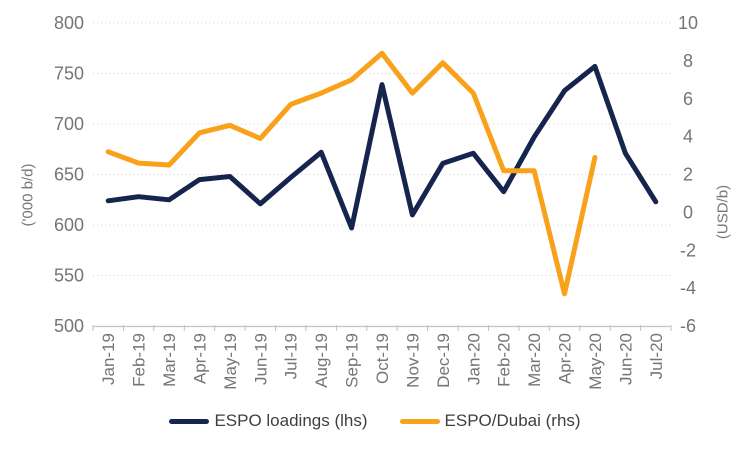 The image size is (750, 450). I want to click on legend-label: ESPO loadings (lhs), so click(291, 420).